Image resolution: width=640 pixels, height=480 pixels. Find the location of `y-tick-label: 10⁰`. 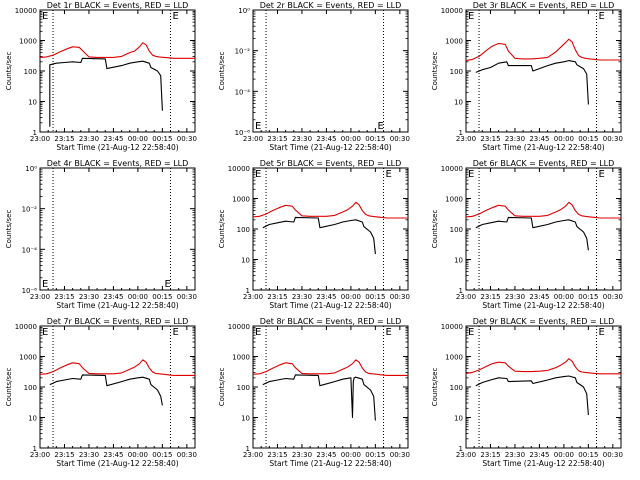

y-tick-label: 10⁰ is located at coordinates (244, 11).